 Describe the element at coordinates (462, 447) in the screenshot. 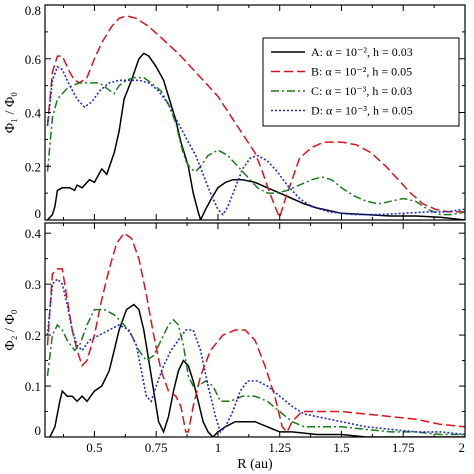

I see `x-tick-label: 2` at that location.